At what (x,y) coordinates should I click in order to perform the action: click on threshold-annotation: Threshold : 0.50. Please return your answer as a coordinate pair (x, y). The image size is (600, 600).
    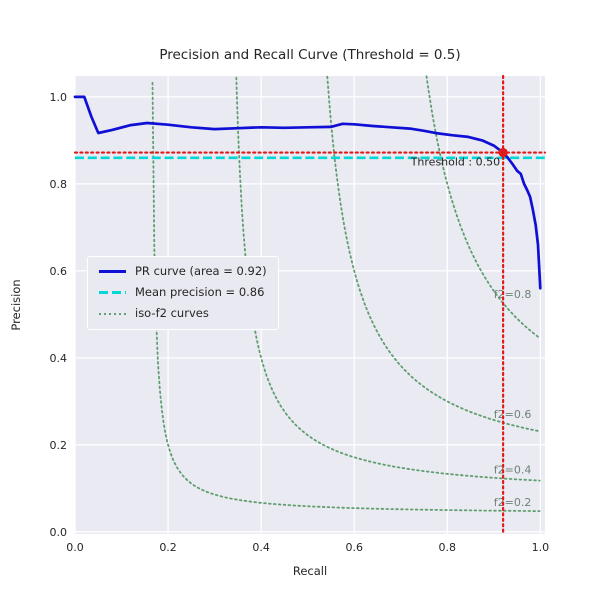
    Looking at the image, I should click on (455, 162).